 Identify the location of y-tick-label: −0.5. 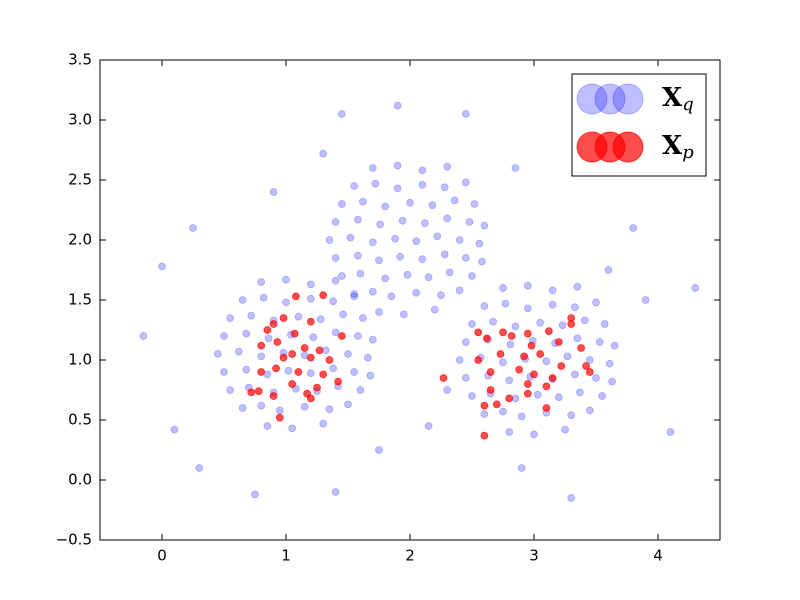
(74, 540).